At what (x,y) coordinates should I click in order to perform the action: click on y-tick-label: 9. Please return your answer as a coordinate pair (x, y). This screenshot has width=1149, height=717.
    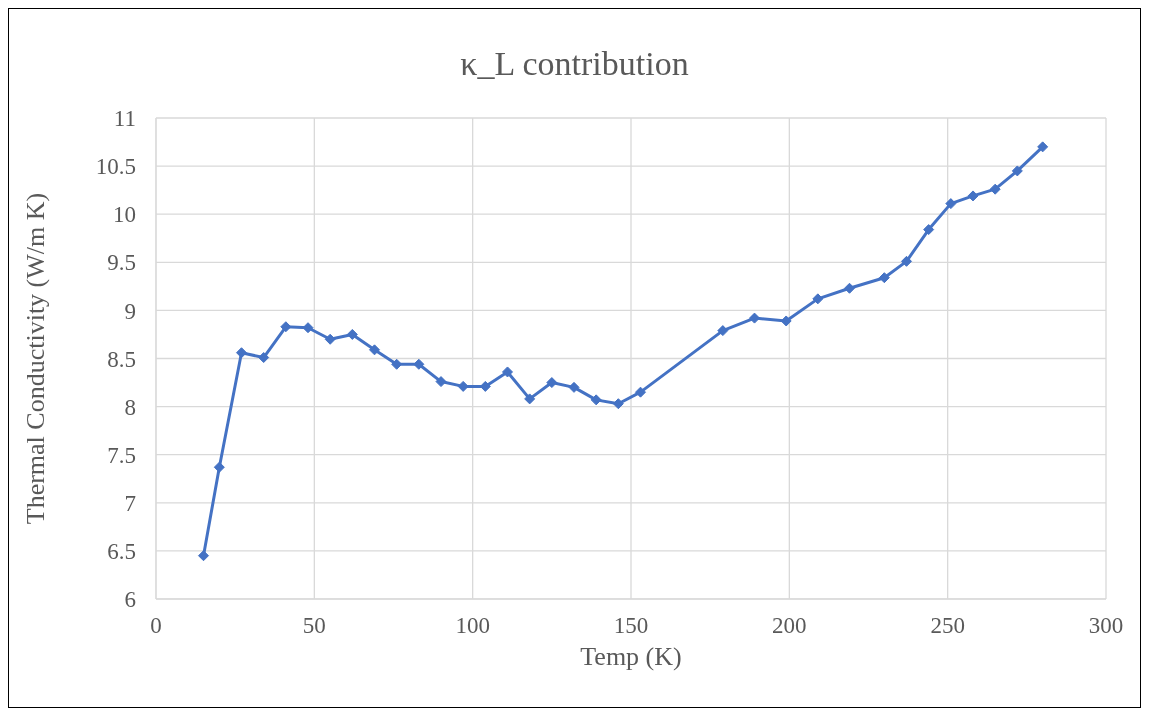
    Looking at the image, I should click on (130, 311).